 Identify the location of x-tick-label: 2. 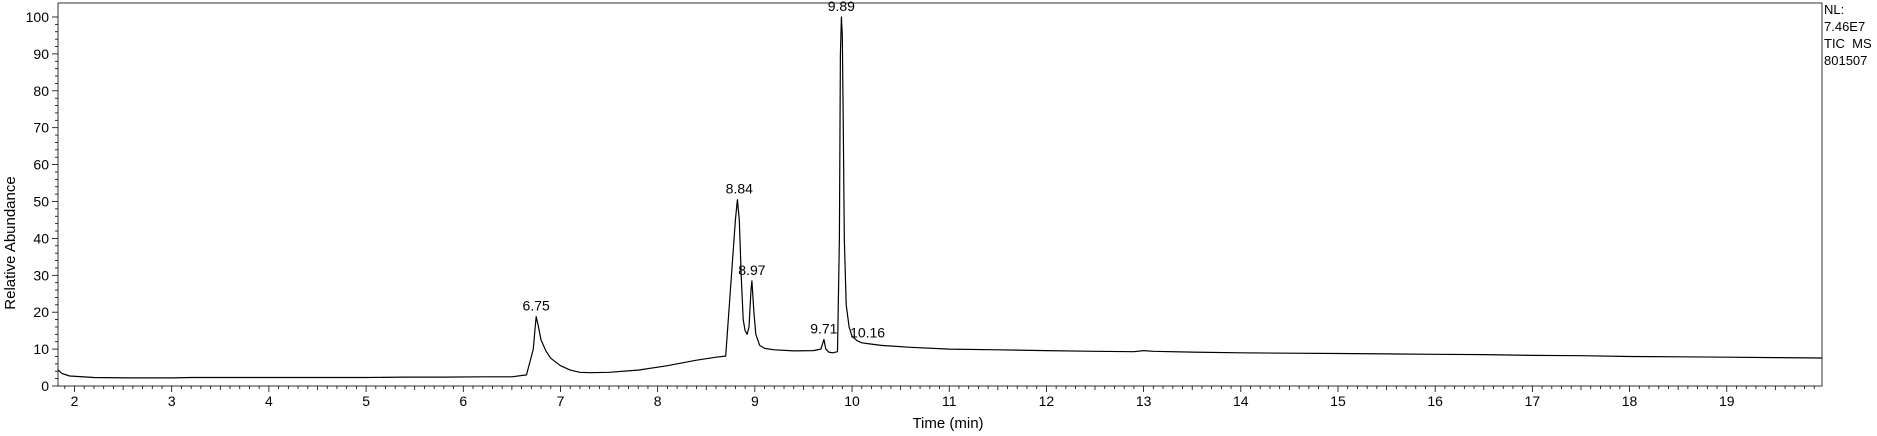
(75, 401).